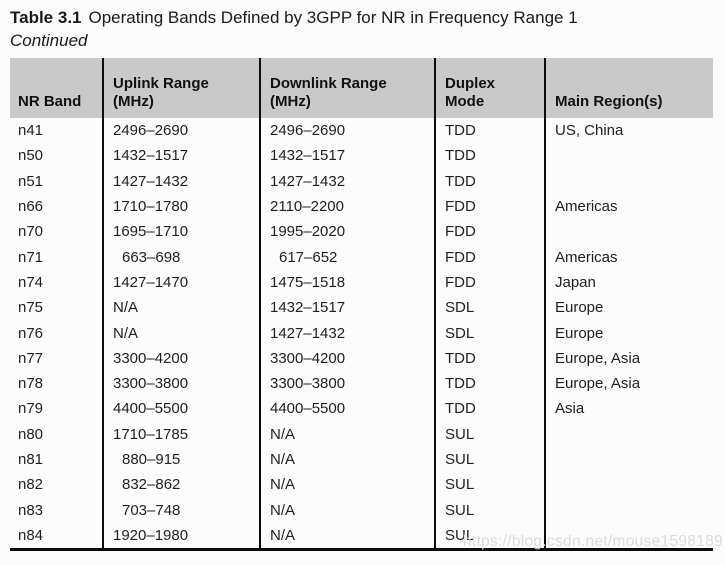 The image size is (725, 565). I want to click on cell-band-text: n84, so click(31, 535).